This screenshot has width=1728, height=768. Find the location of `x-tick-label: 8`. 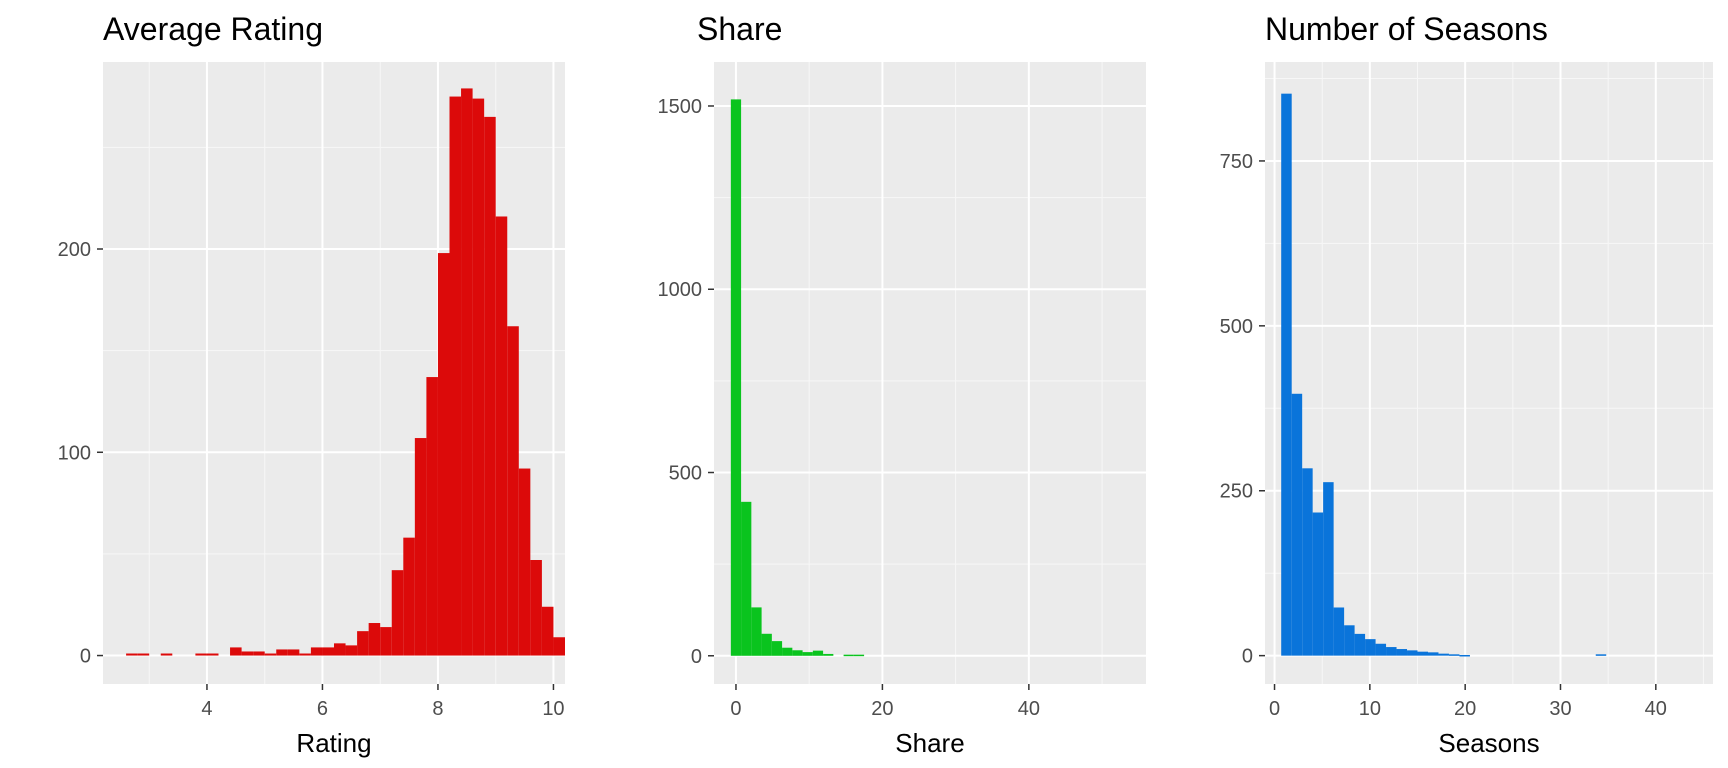

x-tick-label: 8 is located at coordinates (437, 709).